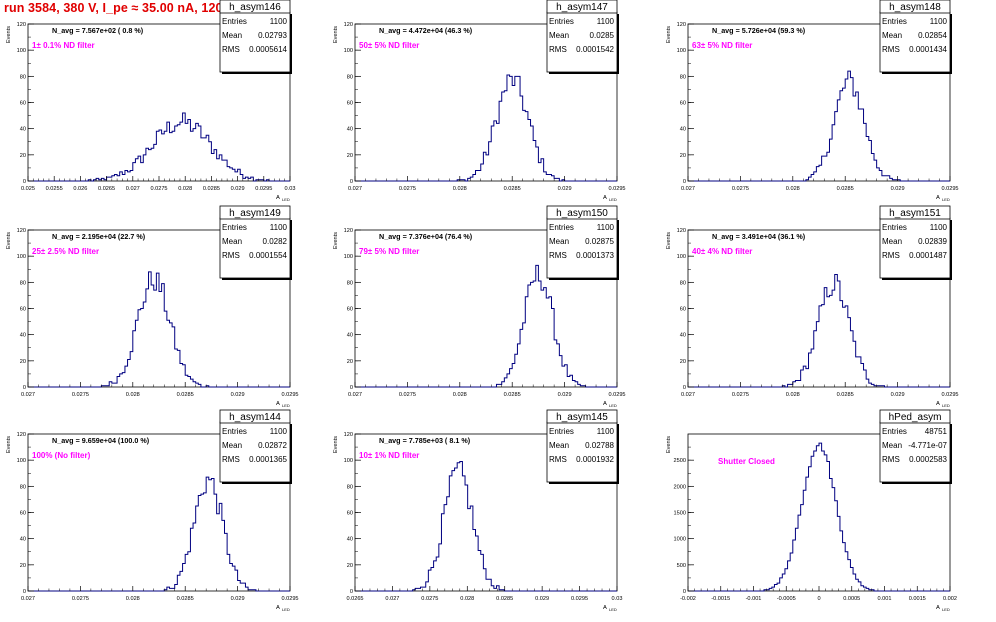 This screenshot has width=996, height=622. I want to click on stats-title: h_asym145, so click(582, 417).